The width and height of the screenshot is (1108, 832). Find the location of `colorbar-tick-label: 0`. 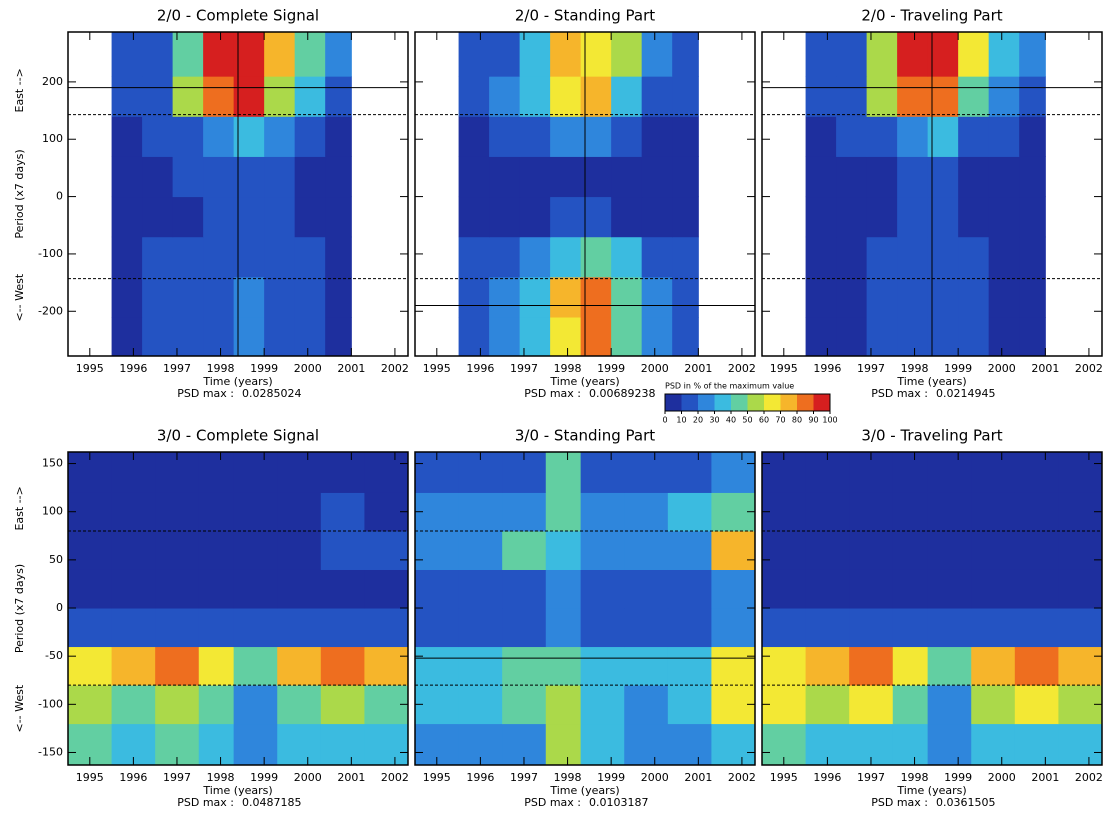

colorbar-tick-label: 0 is located at coordinates (664, 420).